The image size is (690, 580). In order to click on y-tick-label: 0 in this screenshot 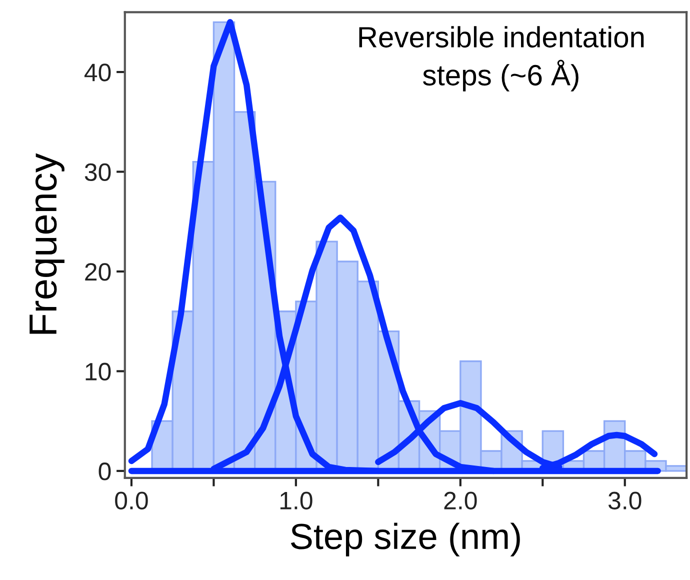, I will do `click(104, 471)`.